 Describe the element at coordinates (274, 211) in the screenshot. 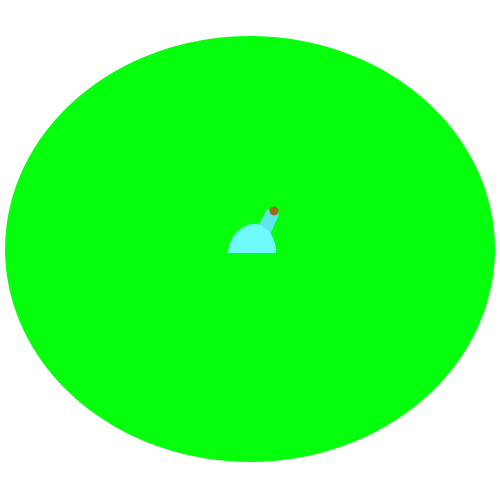

I see `barrel-tip-dot` at that location.